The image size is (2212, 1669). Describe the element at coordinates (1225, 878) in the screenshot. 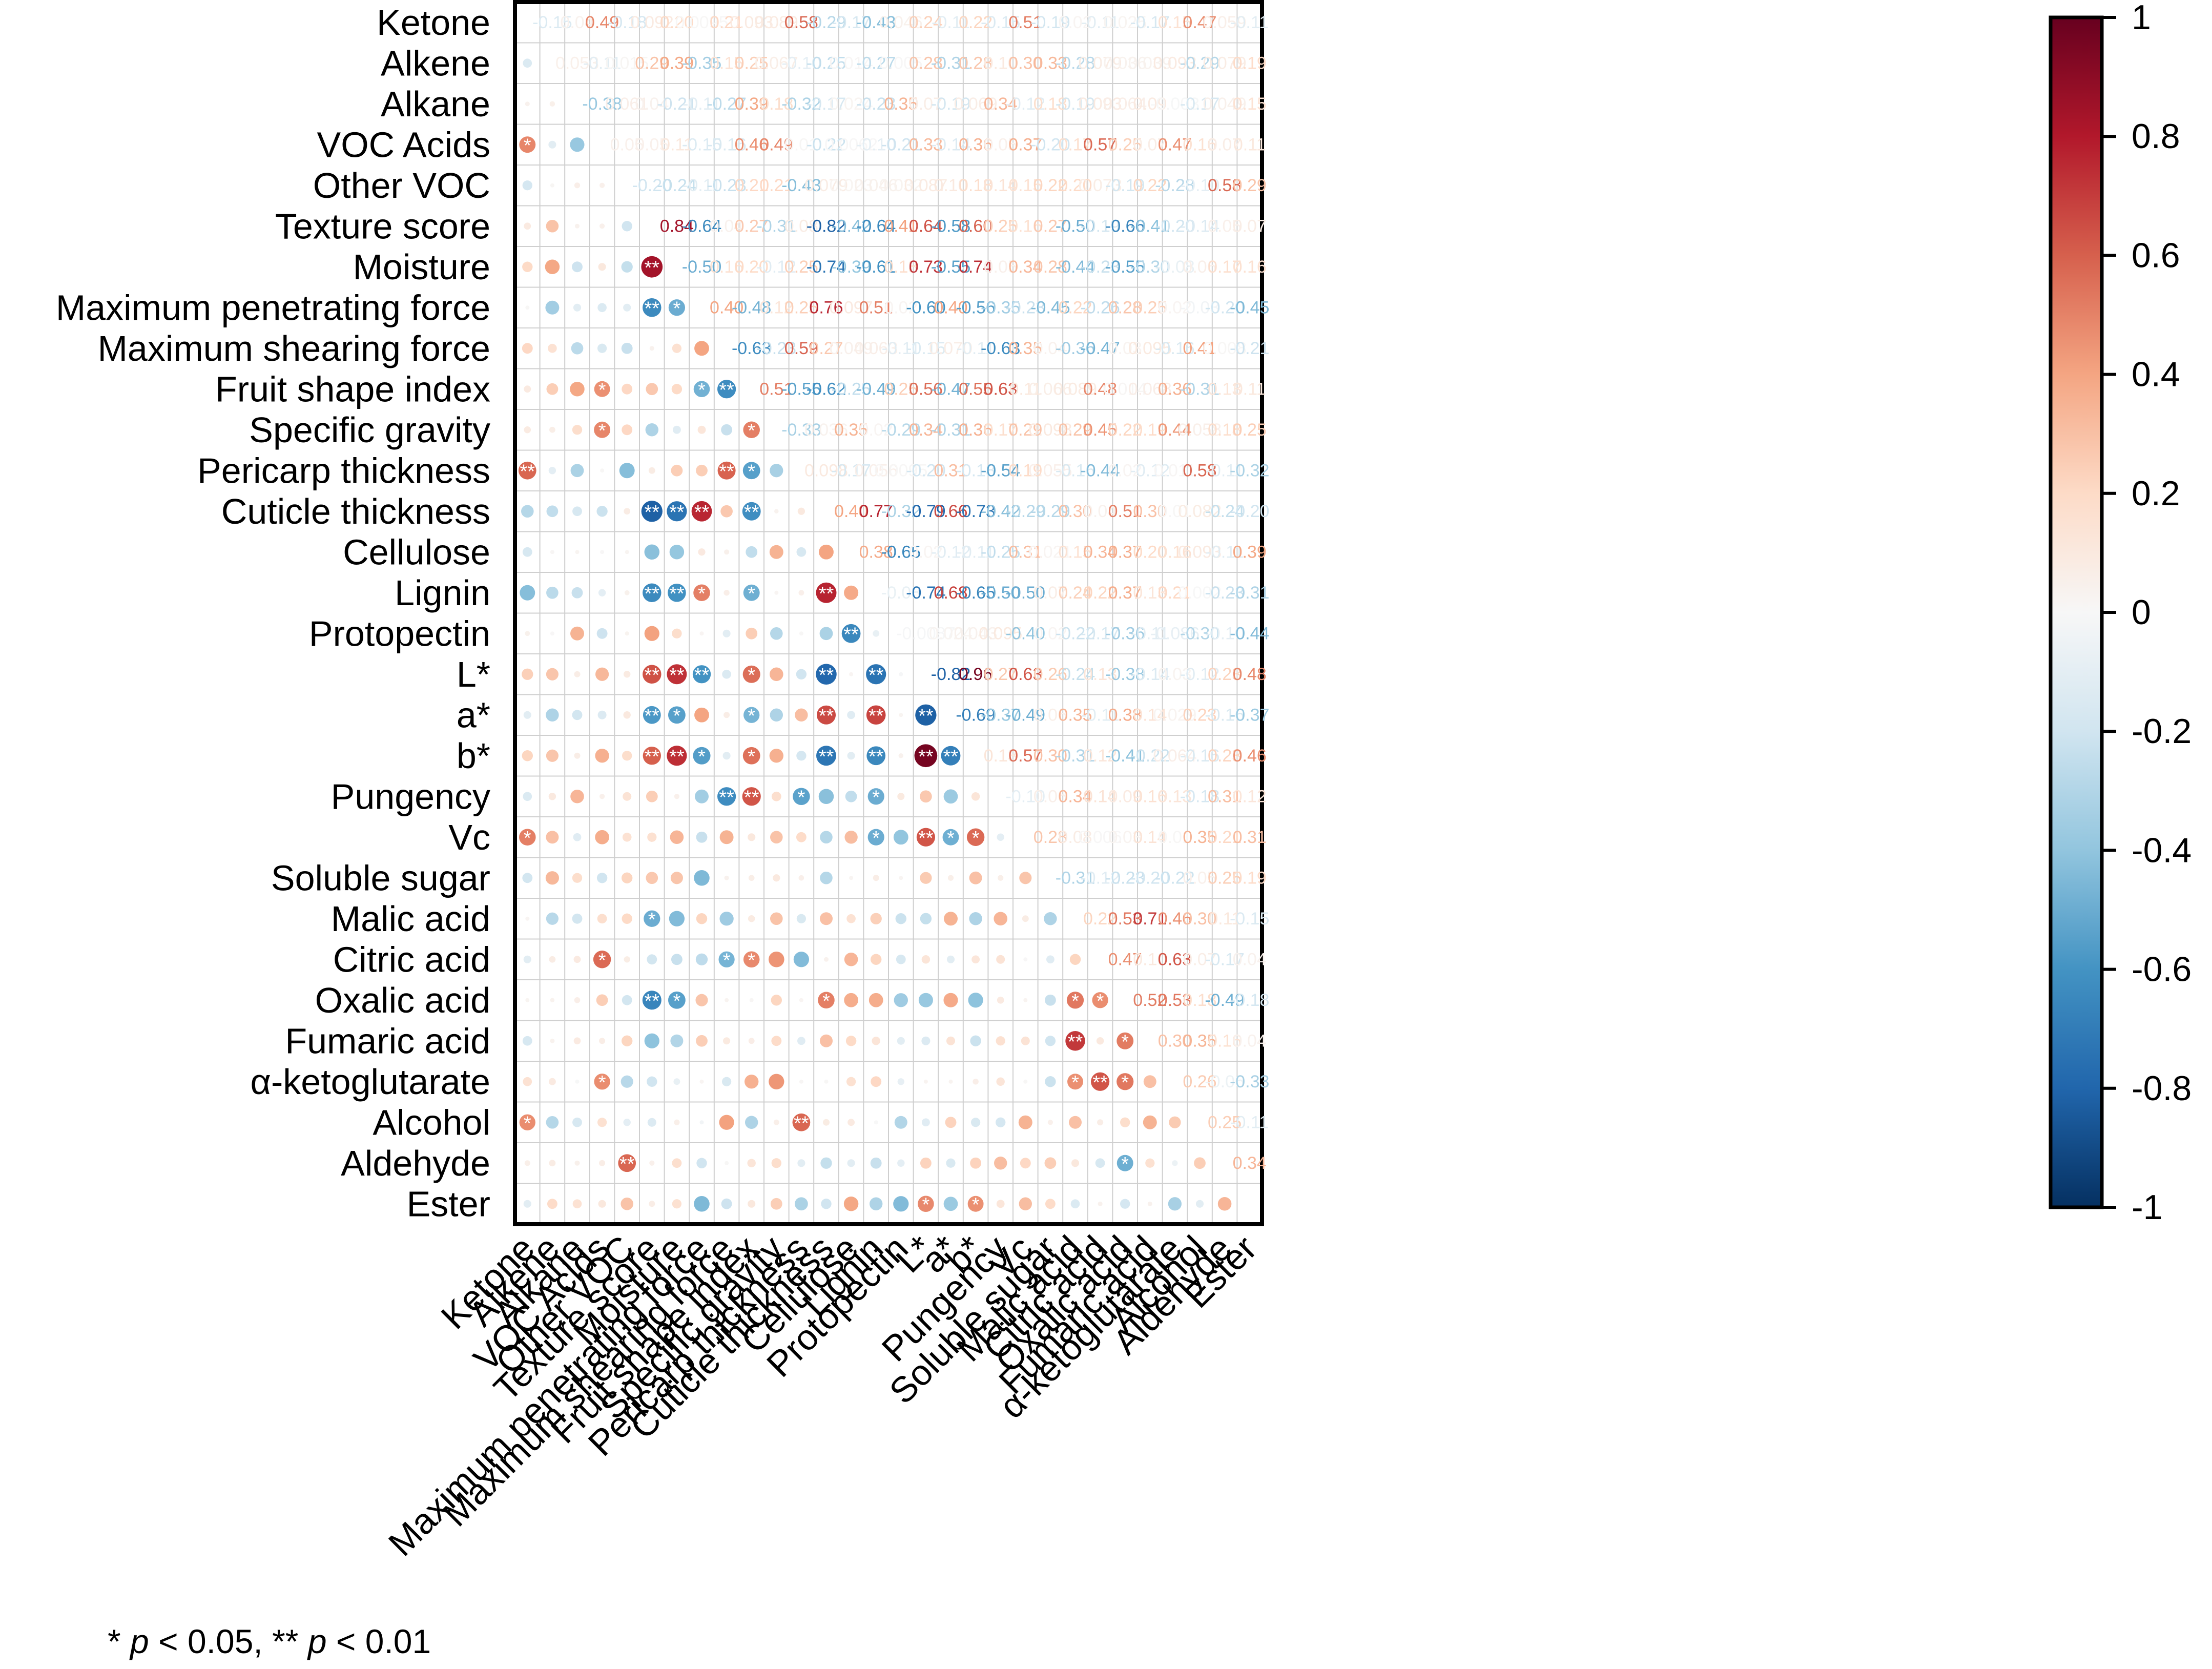

I see `coef-label-soluble-sugar-aldehyde: 0.25` at that location.